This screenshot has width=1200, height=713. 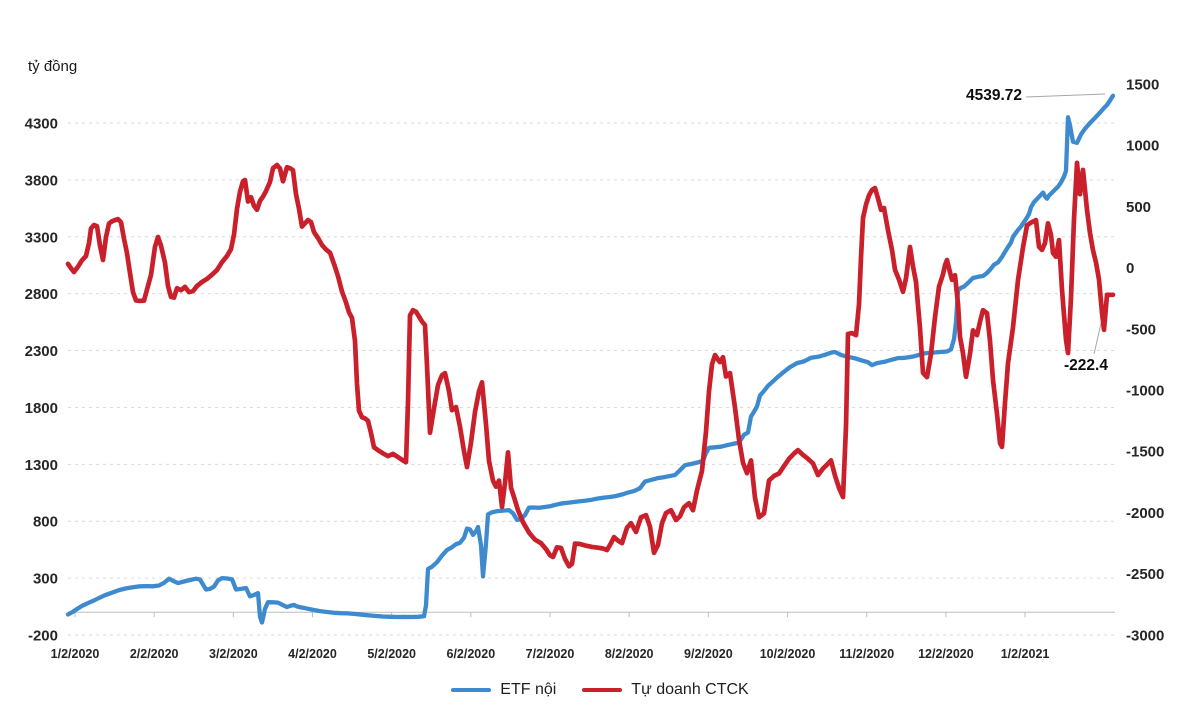 What do you see at coordinates (75, 654) in the screenshot?
I see `x-axis-tick-label: 1/2/2020` at bounding box center [75, 654].